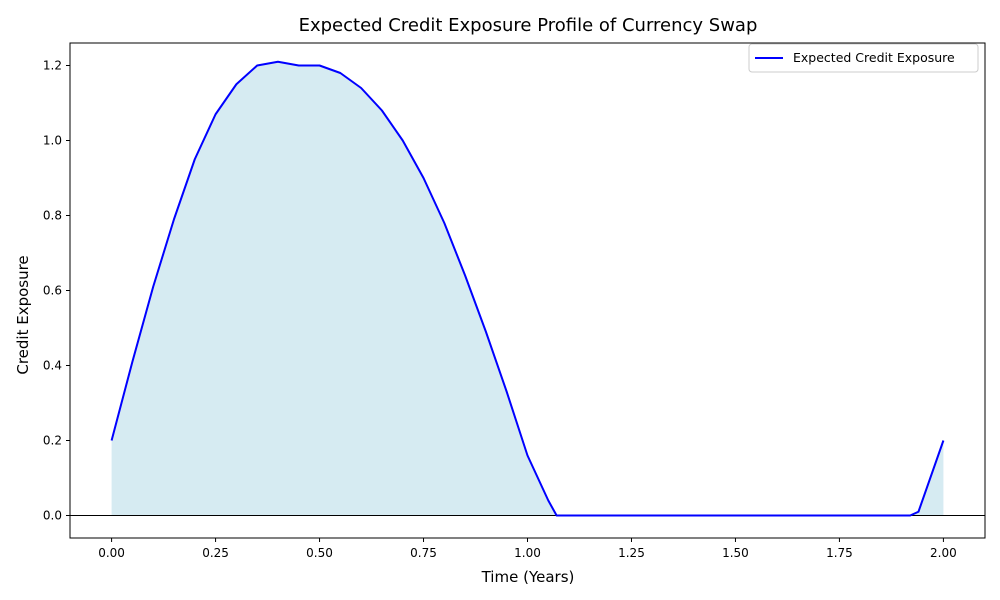  What do you see at coordinates (52, 141) in the screenshot?
I see `y-tick-label: 1.0` at bounding box center [52, 141].